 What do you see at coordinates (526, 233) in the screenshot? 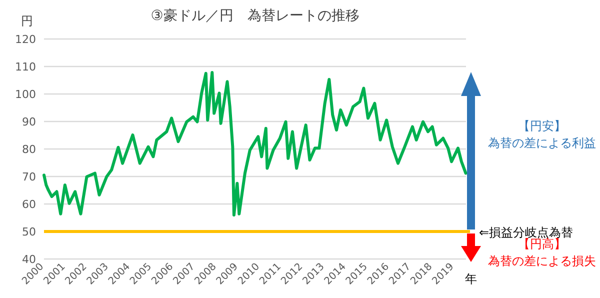
I see `ref-line-label: ⇐損益分岐点為替` at bounding box center [526, 233].